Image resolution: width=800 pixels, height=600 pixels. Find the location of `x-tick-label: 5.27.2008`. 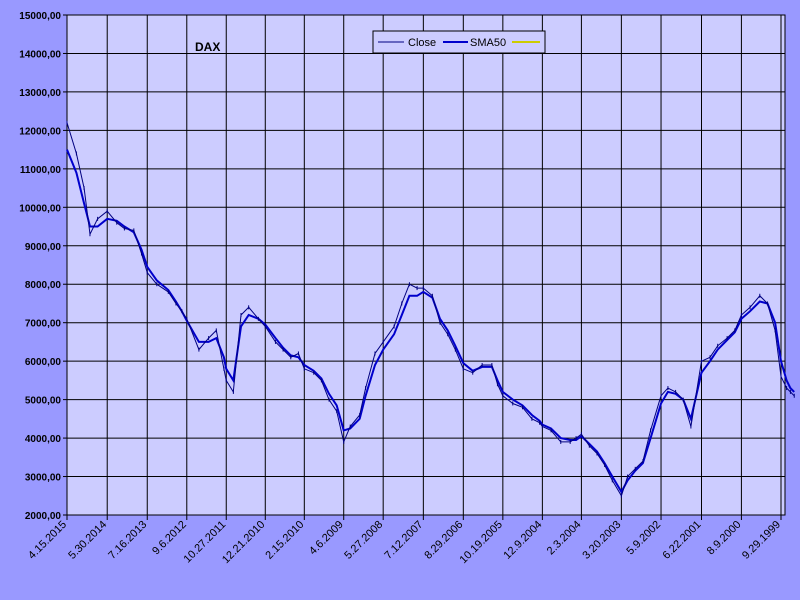

x-tick-label: 5.27.2008 is located at coordinates (363, 540).